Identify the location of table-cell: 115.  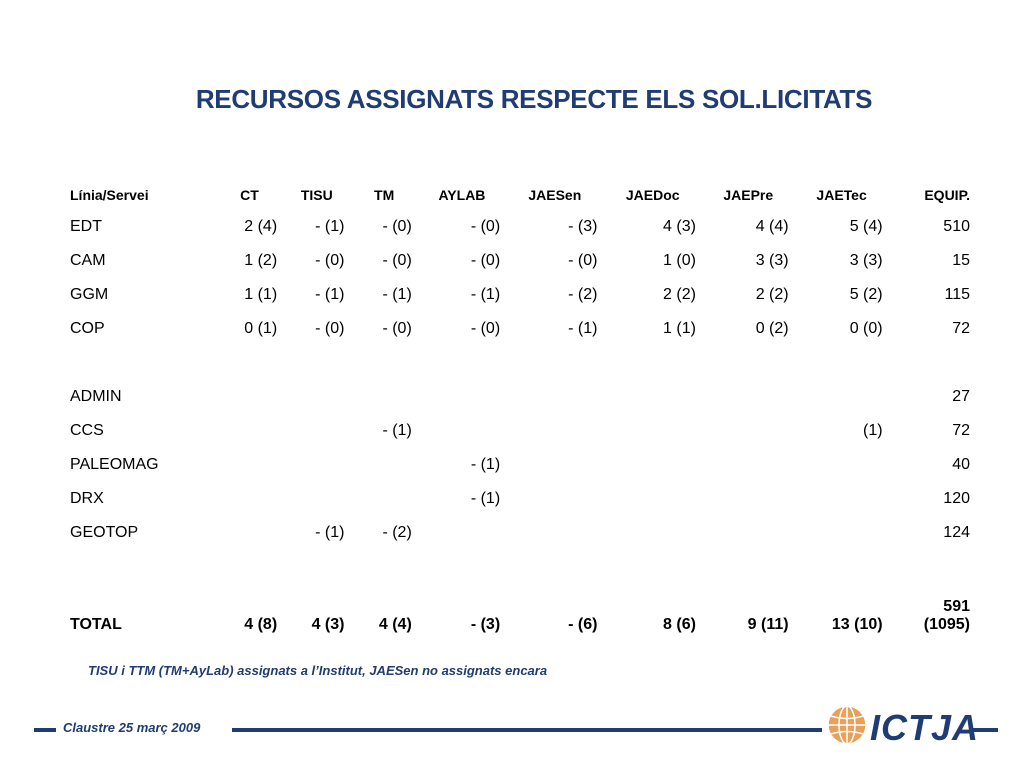
(957, 294).